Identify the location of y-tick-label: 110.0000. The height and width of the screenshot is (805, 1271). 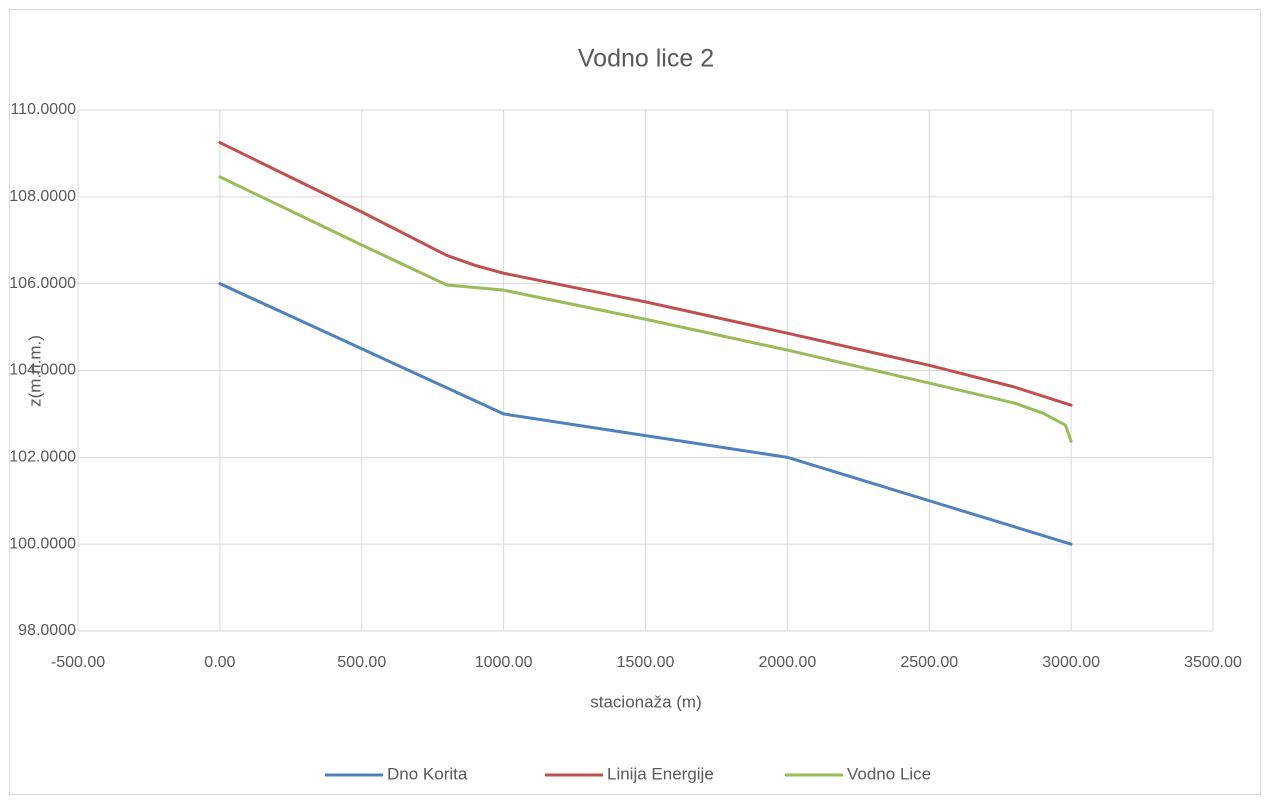
(43, 109).